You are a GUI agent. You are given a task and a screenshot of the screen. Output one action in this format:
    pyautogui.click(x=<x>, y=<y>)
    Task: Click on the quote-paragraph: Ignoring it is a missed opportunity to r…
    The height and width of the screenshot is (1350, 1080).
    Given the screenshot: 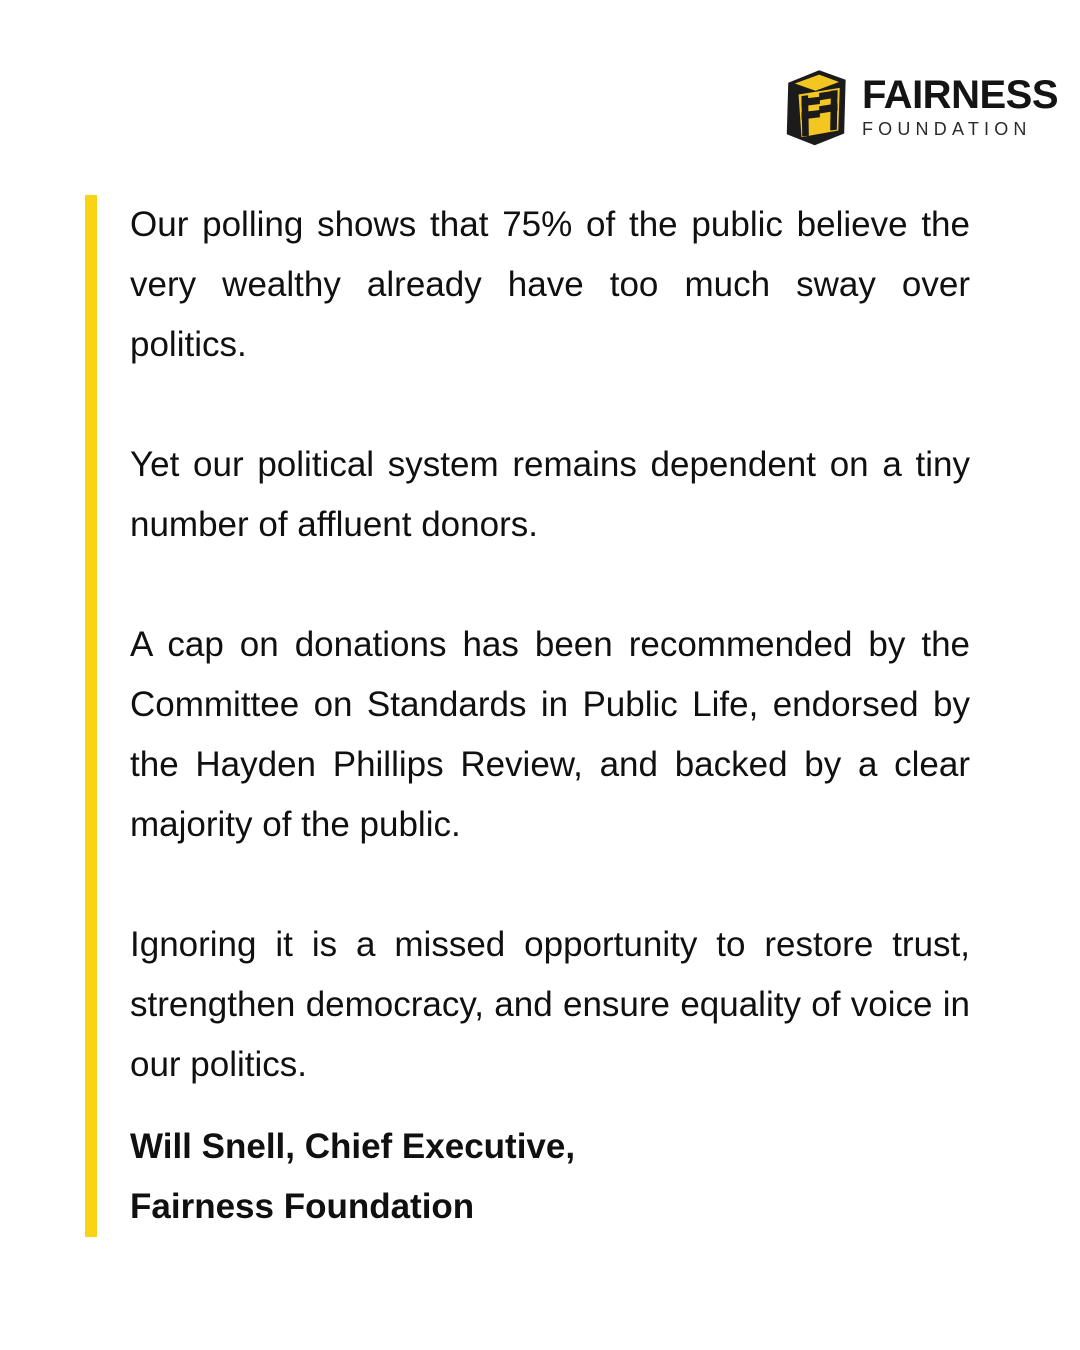 What is the action you would take?
    pyautogui.click(x=550, y=1004)
    